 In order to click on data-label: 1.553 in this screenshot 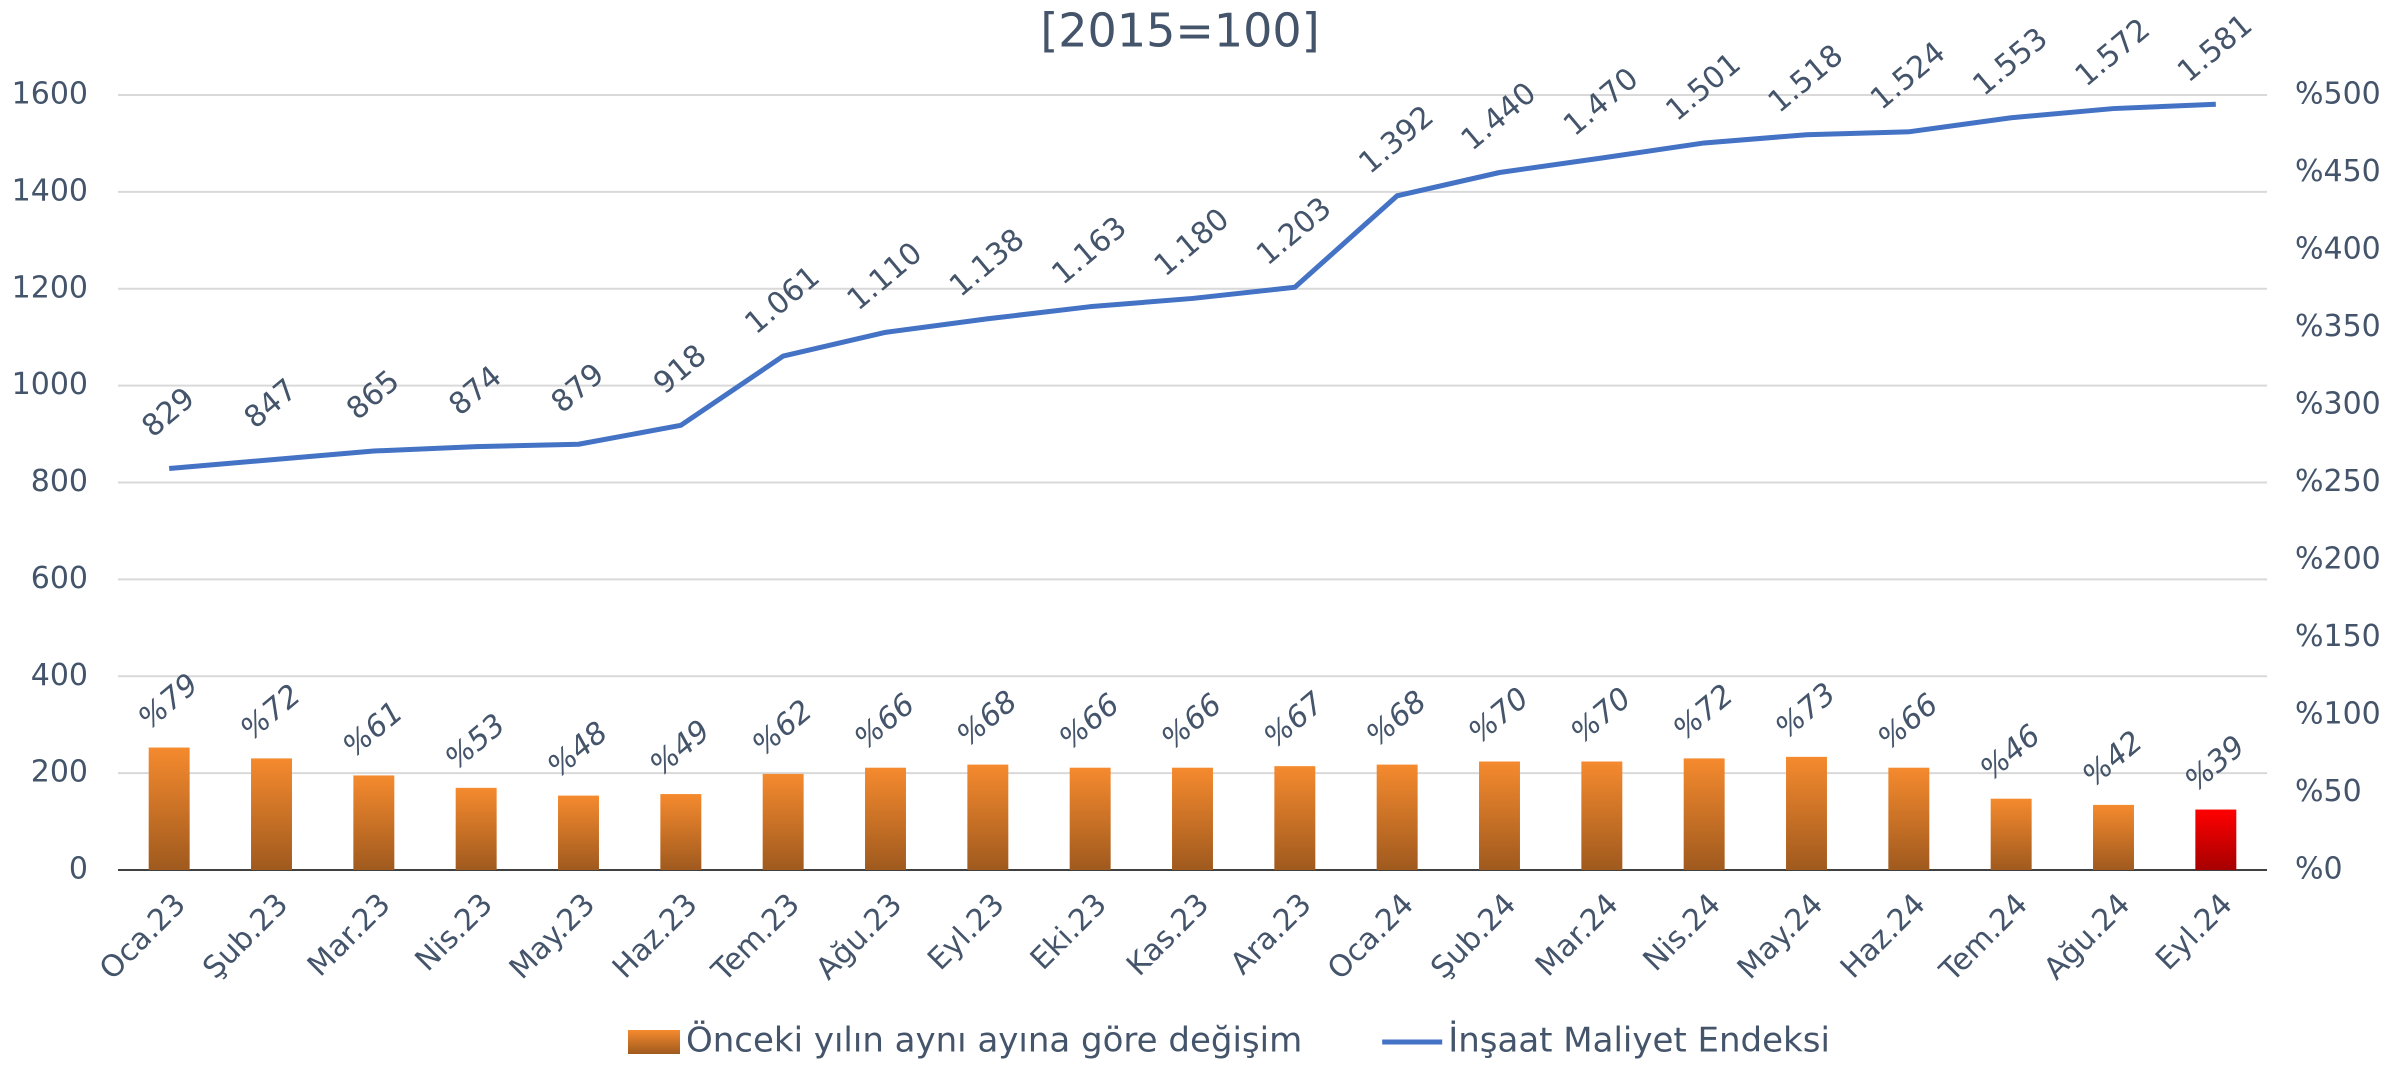, I will do `click(2010, 62)`.